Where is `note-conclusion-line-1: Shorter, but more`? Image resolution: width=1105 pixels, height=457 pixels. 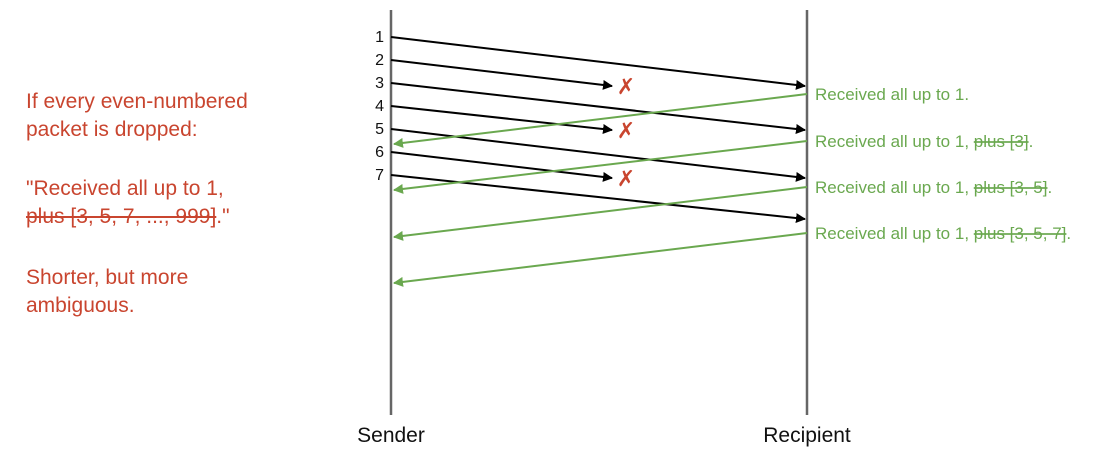
note-conclusion-line-1: Shorter, but more is located at coordinates (107, 277).